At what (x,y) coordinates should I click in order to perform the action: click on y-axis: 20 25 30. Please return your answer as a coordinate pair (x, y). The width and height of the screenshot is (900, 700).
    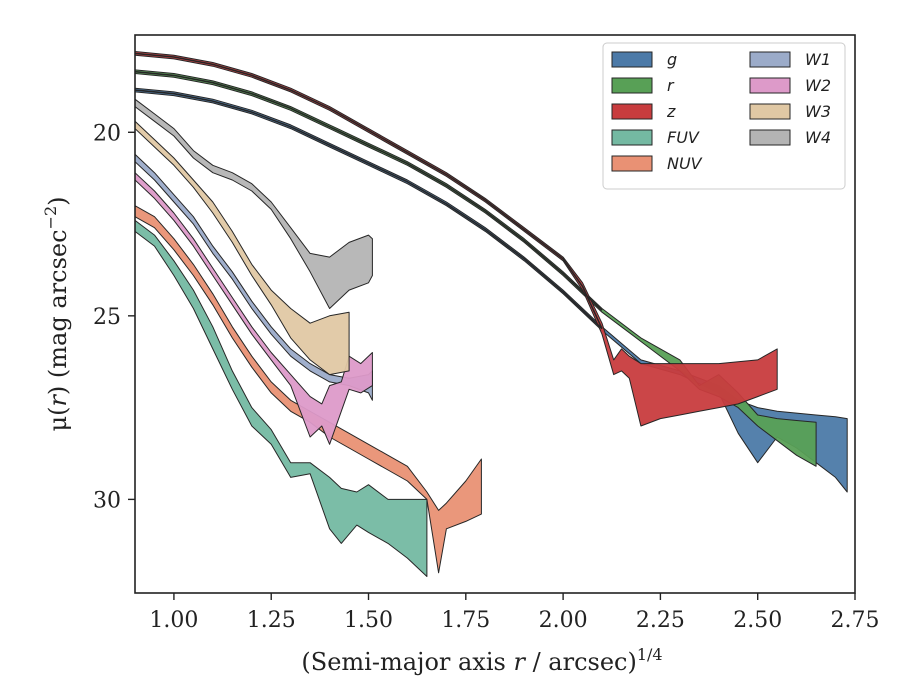
    Looking at the image, I should click on (114, 317).